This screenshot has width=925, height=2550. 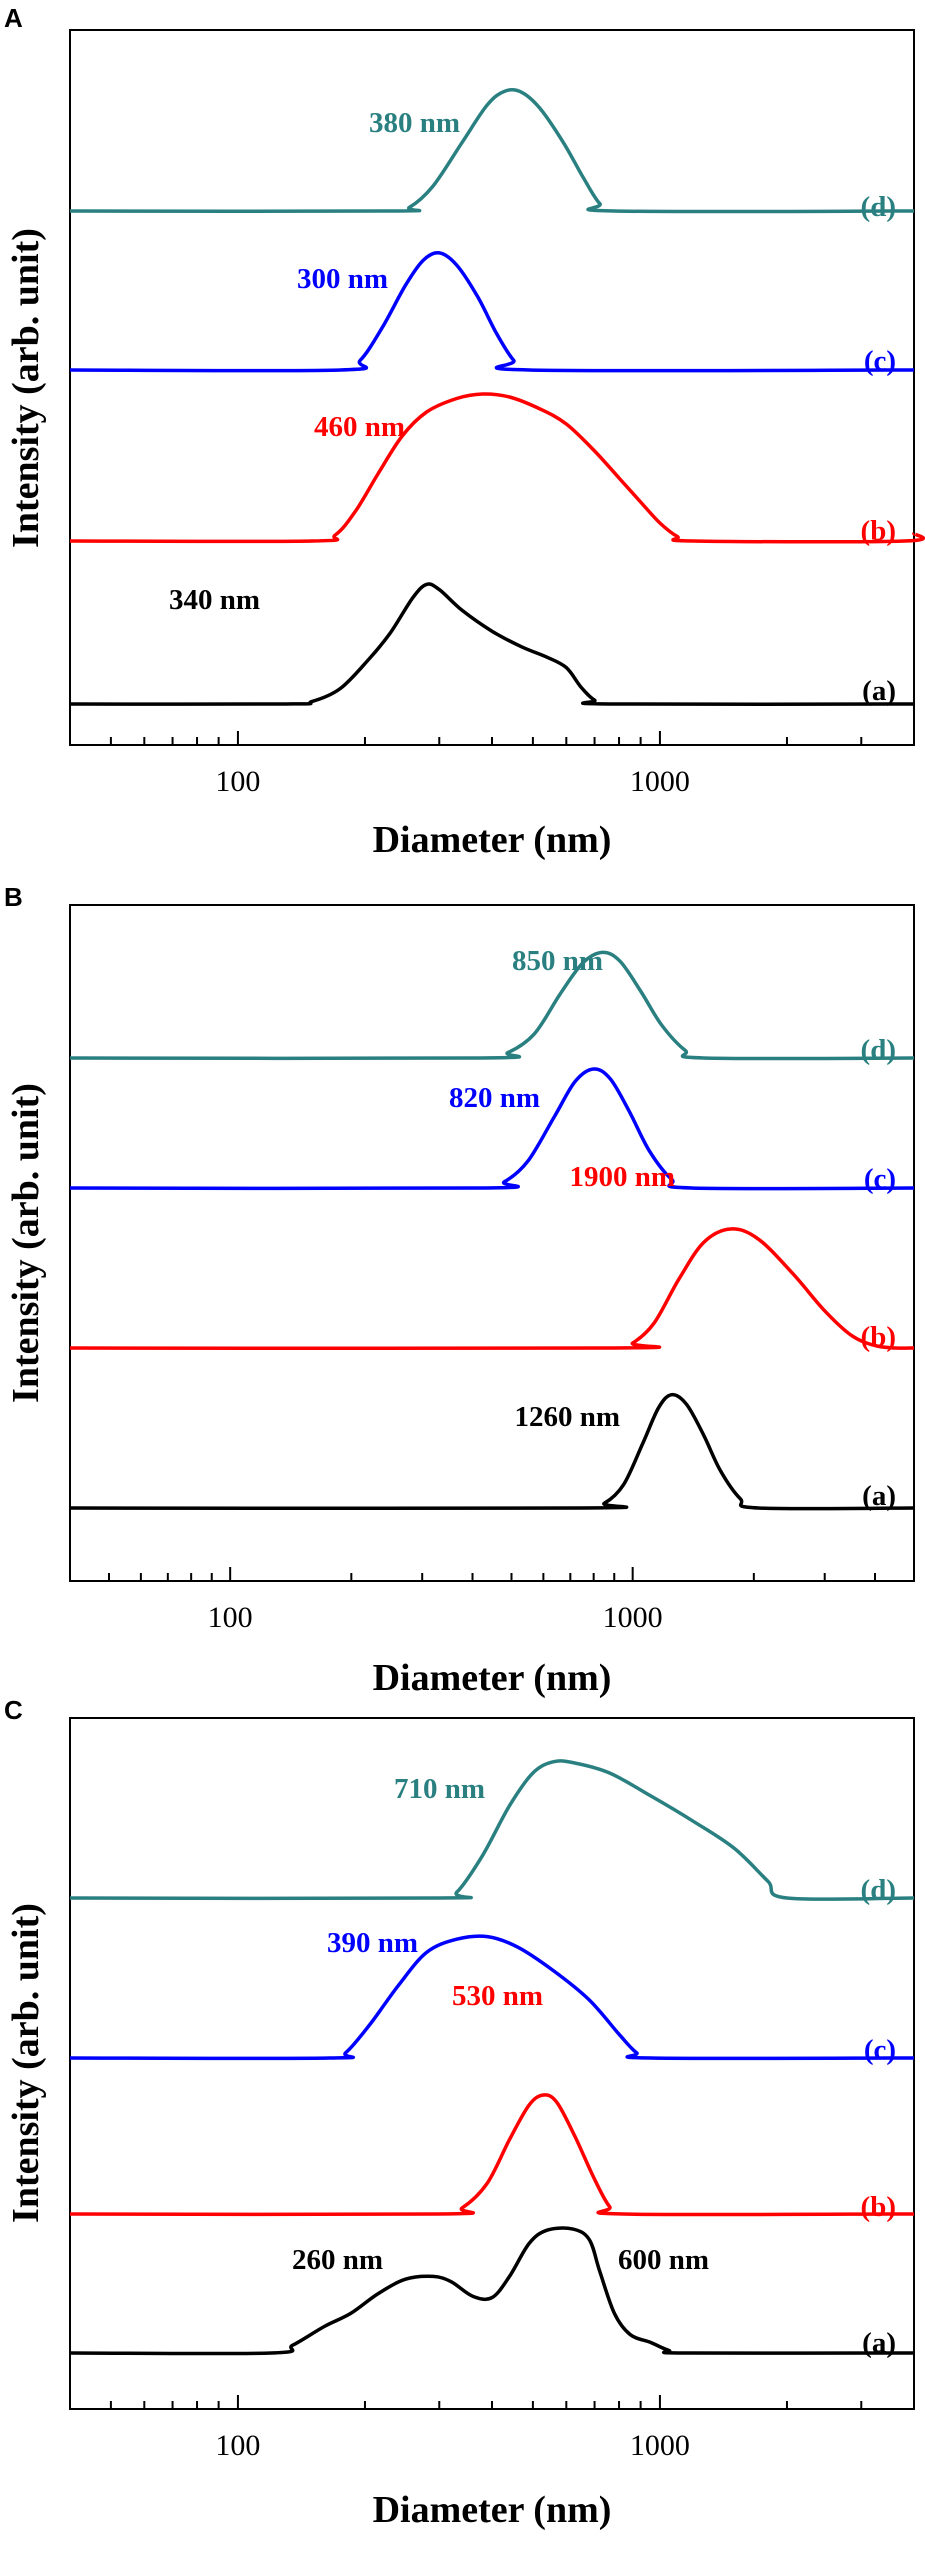 I want to click on panel-letter-c: C, so click(x=13, y=1710).